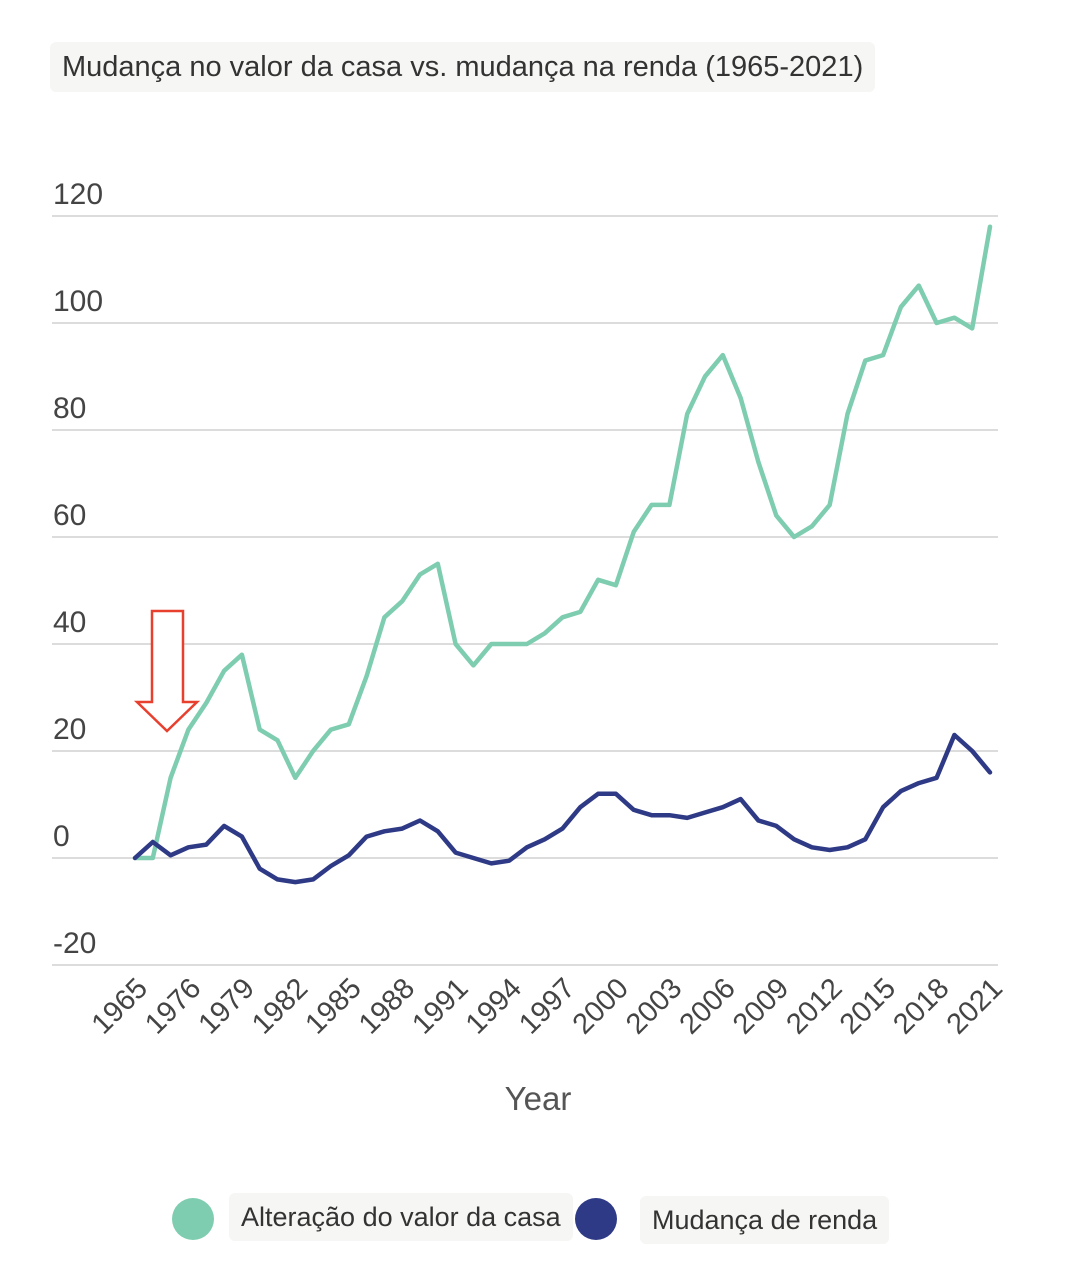 This screenshot has width=1080, height=1273. Describe the element at coordinates (173, 1006) in the screenshot. I see `x-tick-label: 1976` at that location.